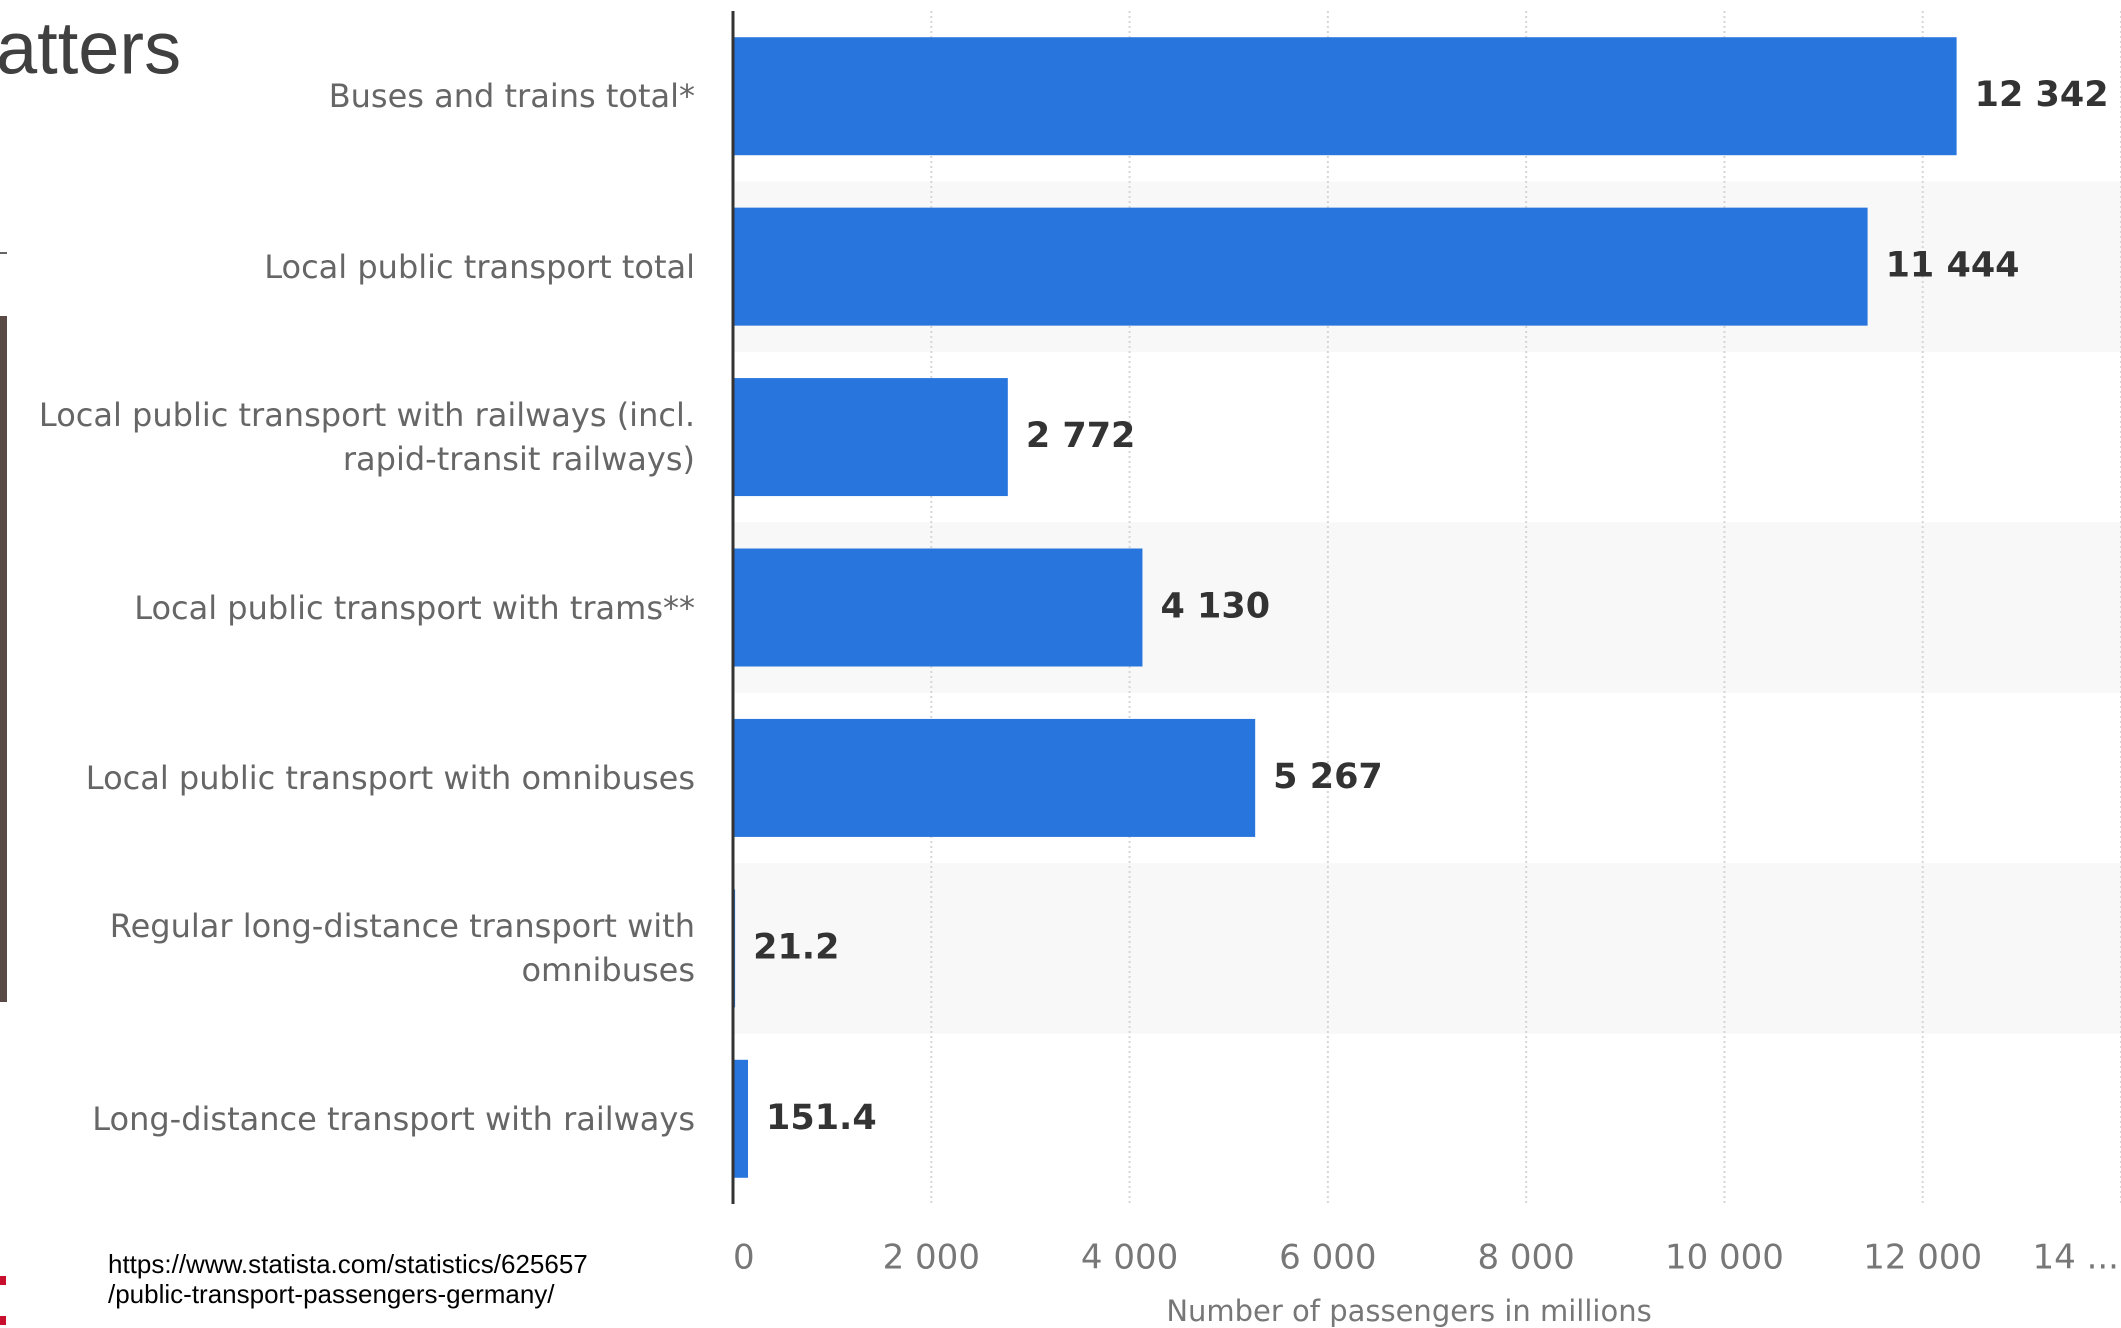 The height and width of the screenshot is (1328, 2121). I want to click on source-url: /public-transport-passengers-germany/, so click(331, 1294).